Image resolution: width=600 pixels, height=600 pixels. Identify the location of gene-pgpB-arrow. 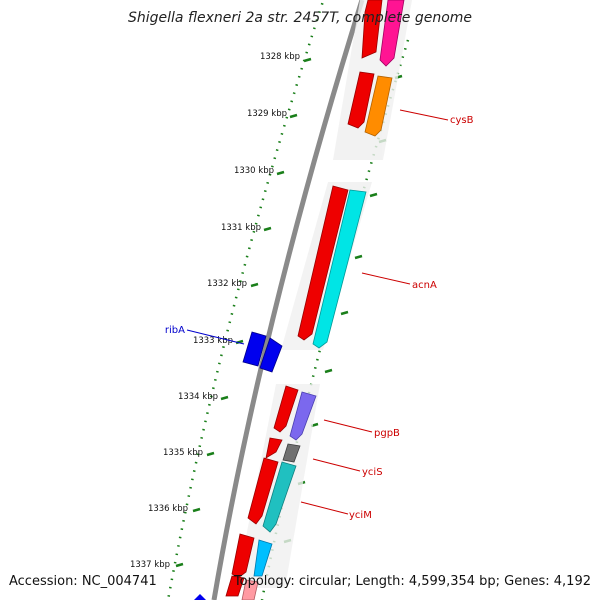
(303, 416).